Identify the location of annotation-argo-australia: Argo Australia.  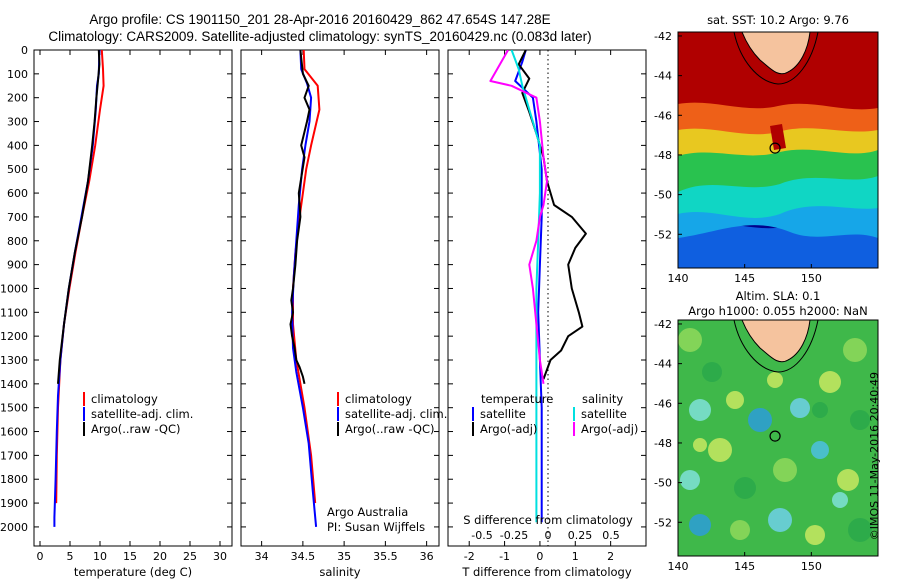
(367, 512).